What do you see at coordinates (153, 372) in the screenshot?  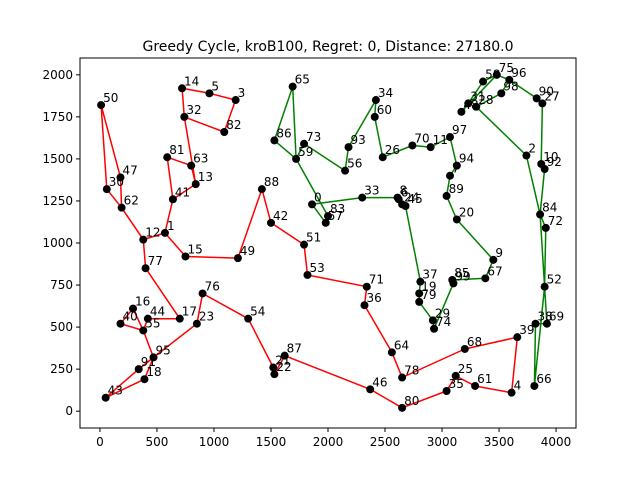 I see `point-label-18: 18` at bounding box center [153, 372].